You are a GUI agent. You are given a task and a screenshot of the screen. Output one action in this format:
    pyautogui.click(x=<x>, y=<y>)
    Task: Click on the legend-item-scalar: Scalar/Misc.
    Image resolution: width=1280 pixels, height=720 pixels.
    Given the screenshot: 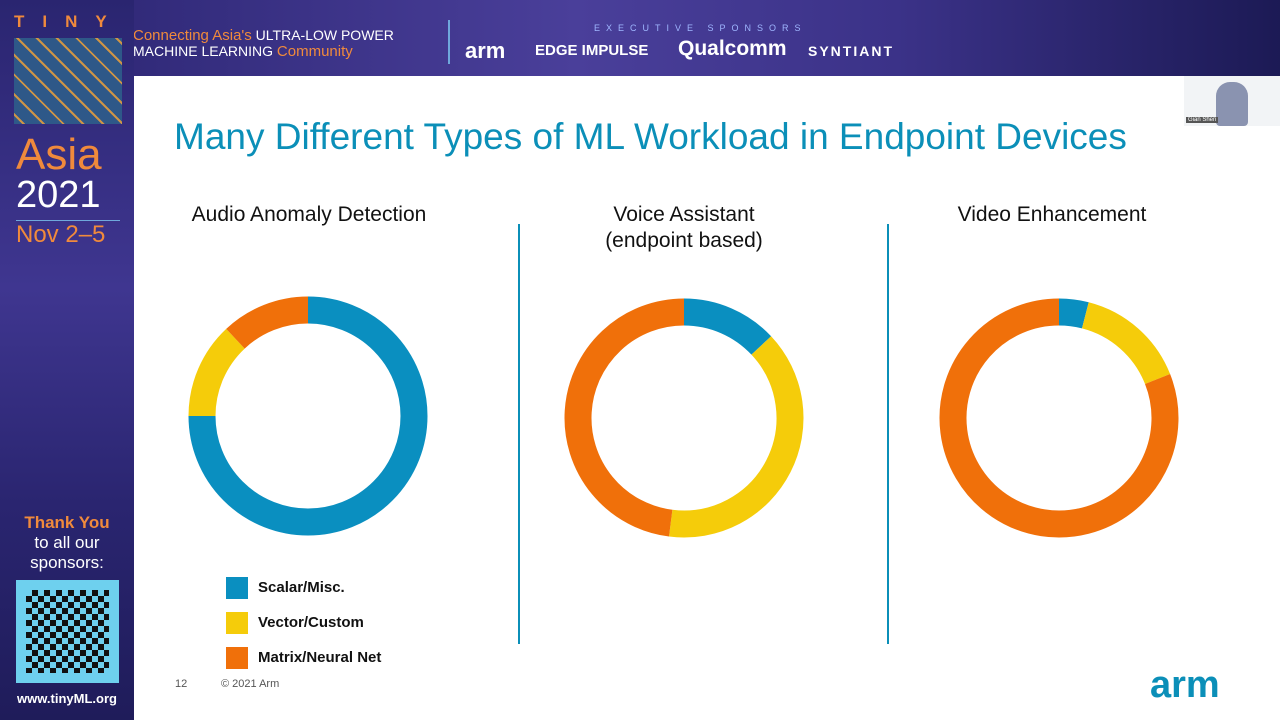 What is the action you would take?
    pyautogui.click(x=303, y=587)
    